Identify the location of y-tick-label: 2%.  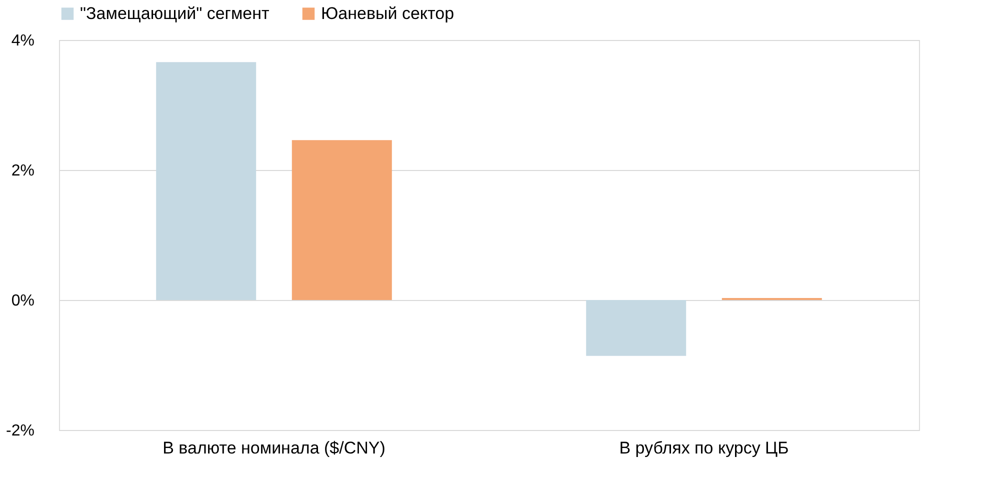
(22, 171).